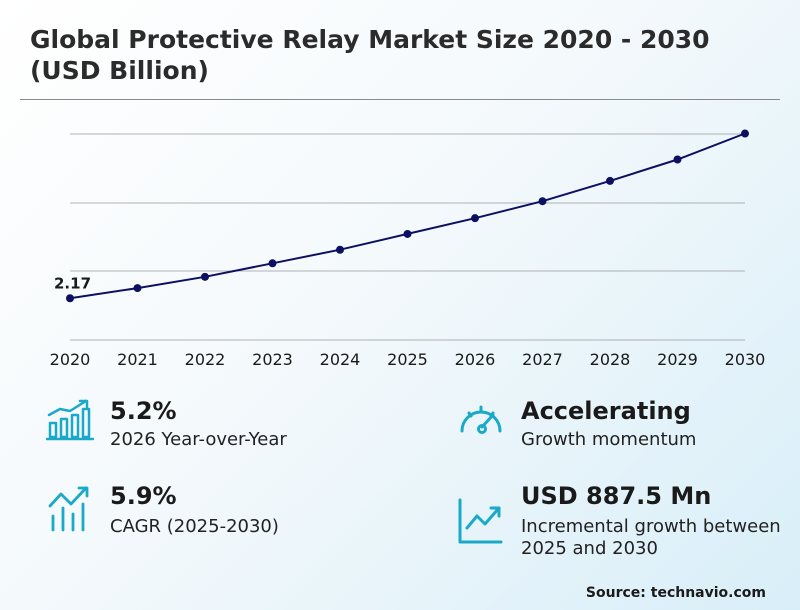 This screenshot has width=800, height=610. I want to click on stat-label: CAGR (2025-2030), so click(194, 526).